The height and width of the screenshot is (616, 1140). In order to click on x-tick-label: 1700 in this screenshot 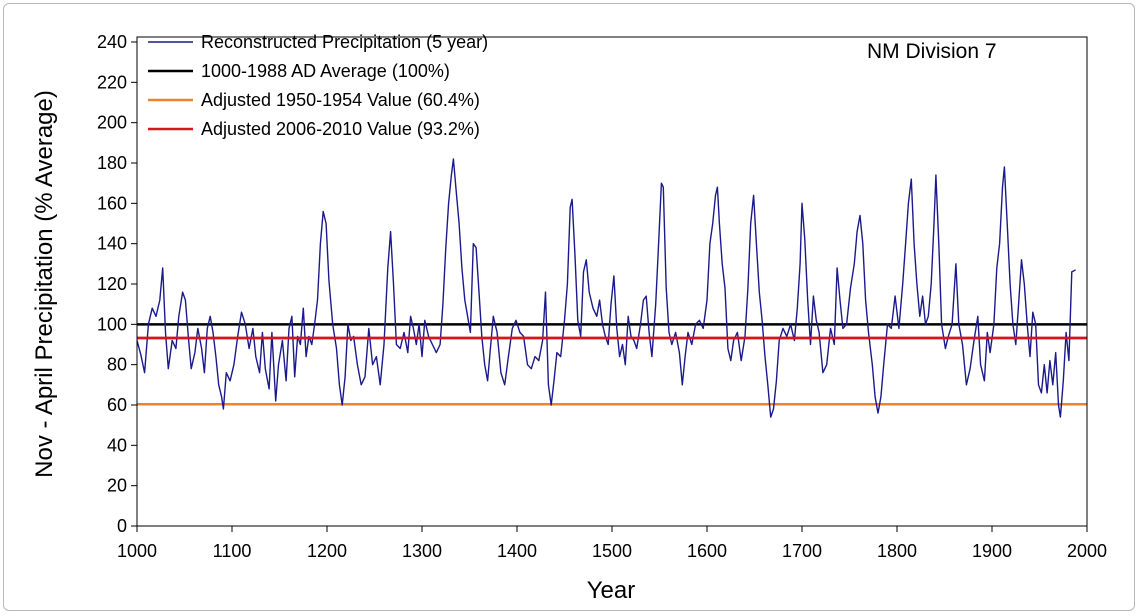, I will do `click(802, 551)`.